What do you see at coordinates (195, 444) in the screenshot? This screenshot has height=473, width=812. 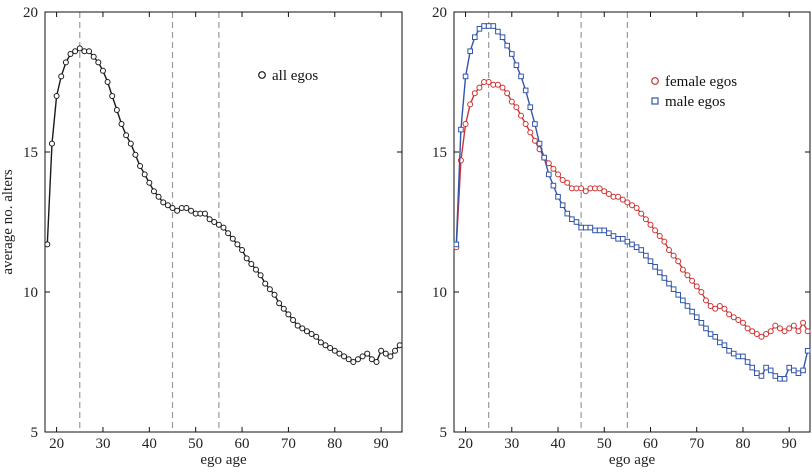 I see `x-tick-label: 50` at bounding box center [195, 444].